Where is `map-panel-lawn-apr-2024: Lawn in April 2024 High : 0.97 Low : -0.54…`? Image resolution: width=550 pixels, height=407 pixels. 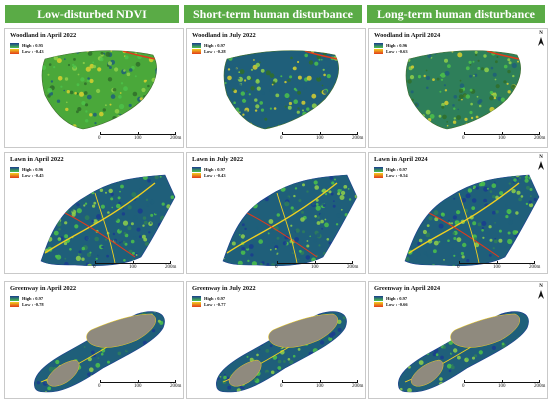 map-panel-lawn-apr-2024: Lawn in April 2024 High : 0.97 Low : -0.54… is located at coordinates (458, 213).